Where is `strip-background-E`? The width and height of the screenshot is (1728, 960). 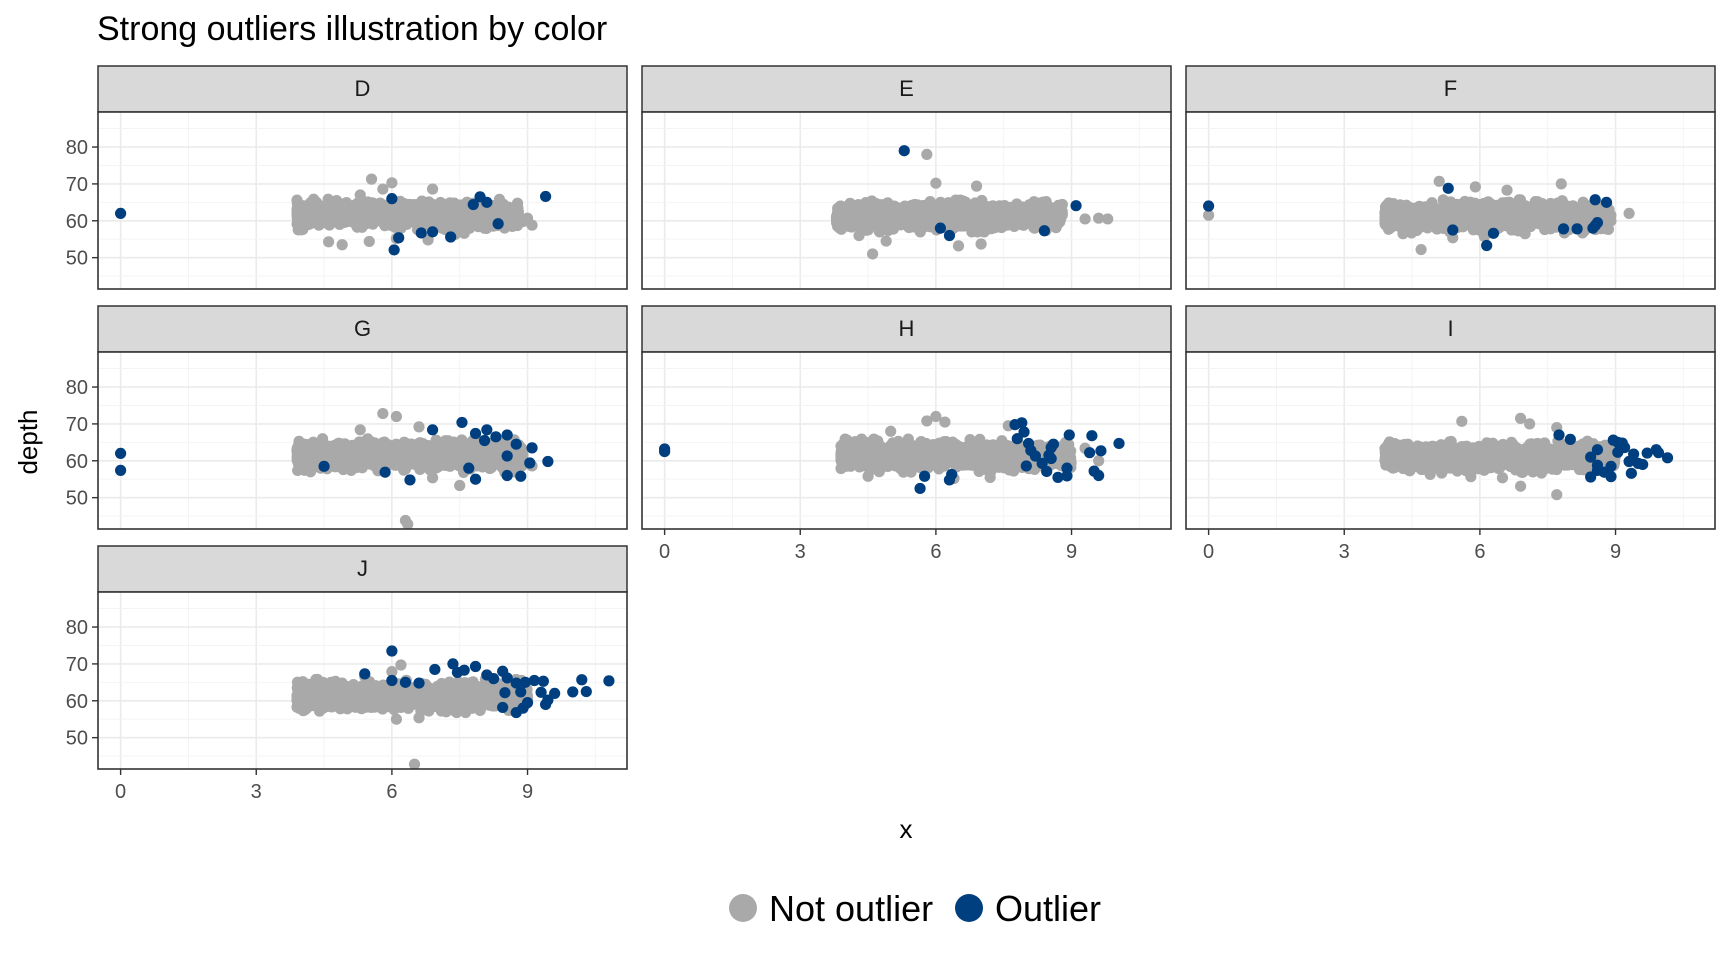
strip-background-E is located at coordinates (906, 89).